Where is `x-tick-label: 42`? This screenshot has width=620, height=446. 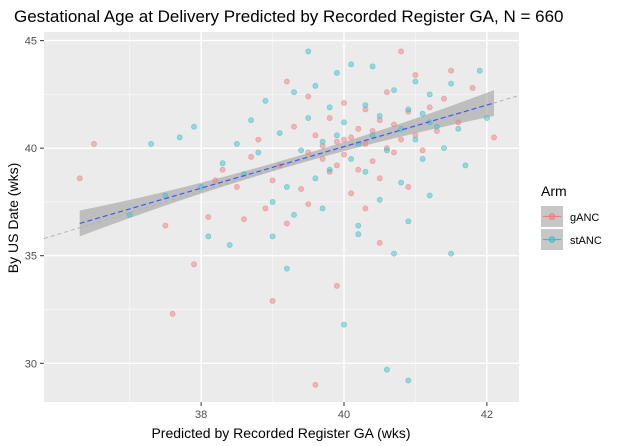
x-tick-label: 42 is located at coordinates (487, 415).